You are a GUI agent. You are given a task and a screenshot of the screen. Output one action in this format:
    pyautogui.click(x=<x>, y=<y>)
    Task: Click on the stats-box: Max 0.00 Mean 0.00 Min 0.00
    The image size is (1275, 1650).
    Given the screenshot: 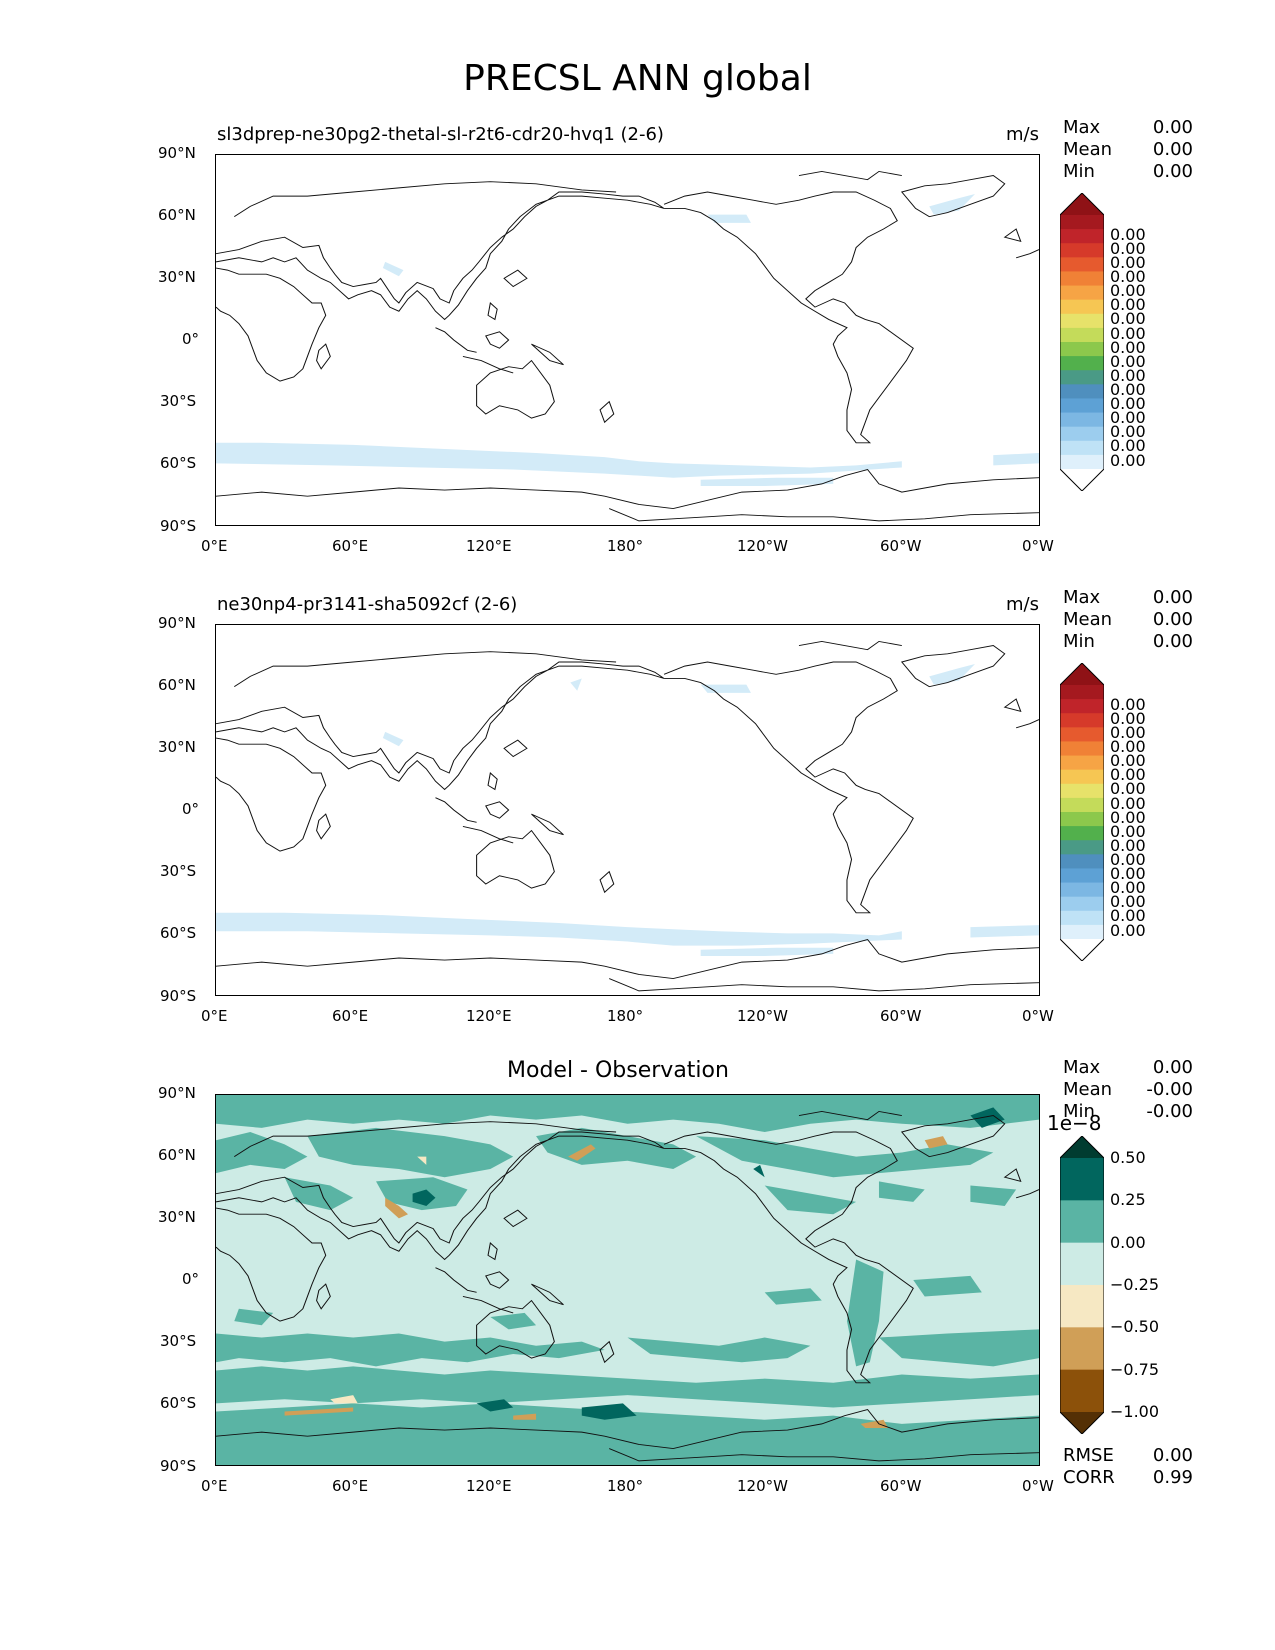 What is the action you would take?
    pyautogui.click(x=1128, y=150)
    